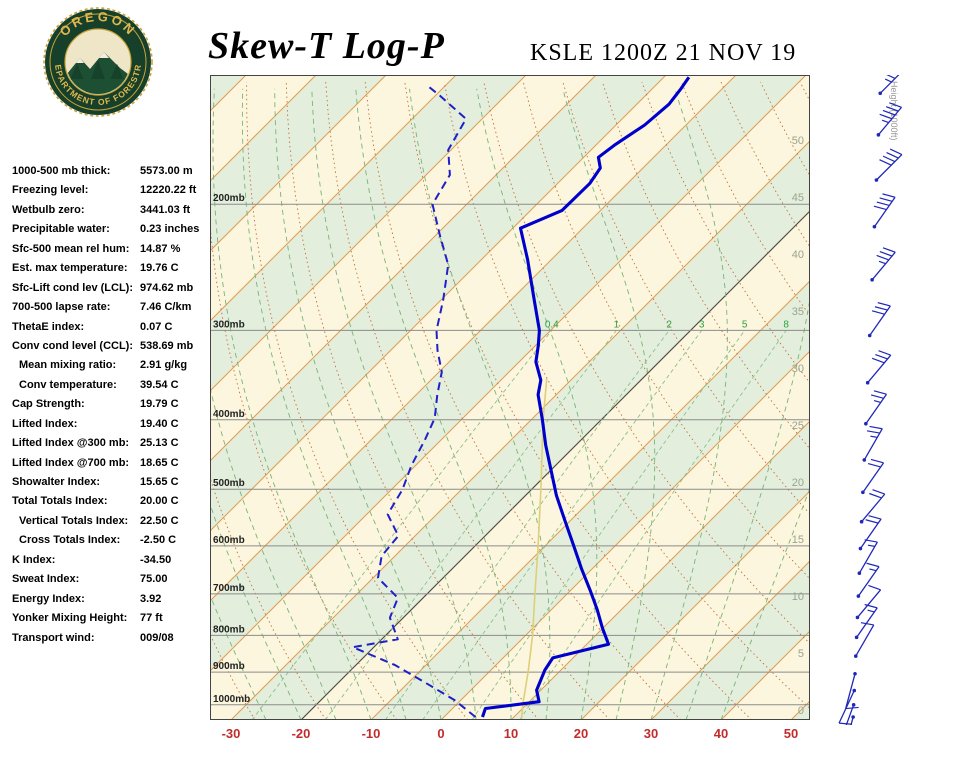  I want to click on mixing-ratio-label: 3, so click(702, 324).